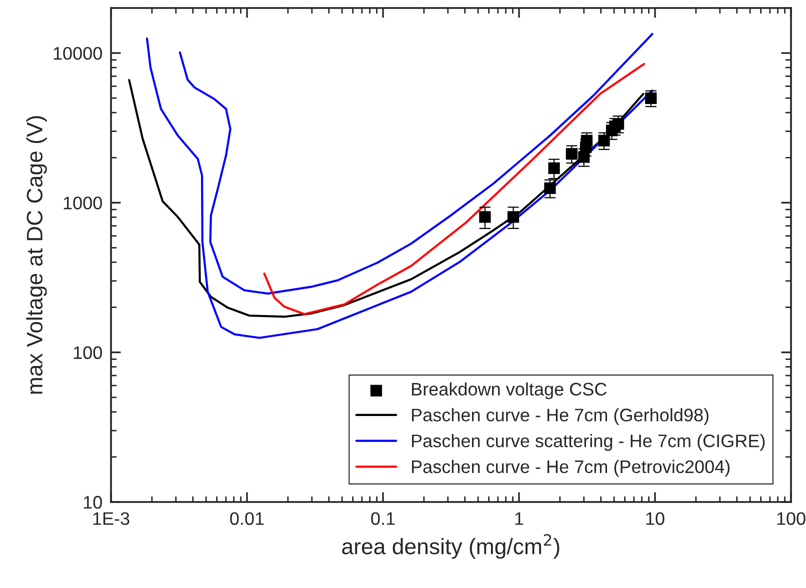 Image resolution: width=806 pixels, height=588 pixels. What do you see at coordinates (451, 546) in the screenshot?
I see `x-axis-title: area density (mg/cm$^{2}$)` at bounding box center [451, 546].